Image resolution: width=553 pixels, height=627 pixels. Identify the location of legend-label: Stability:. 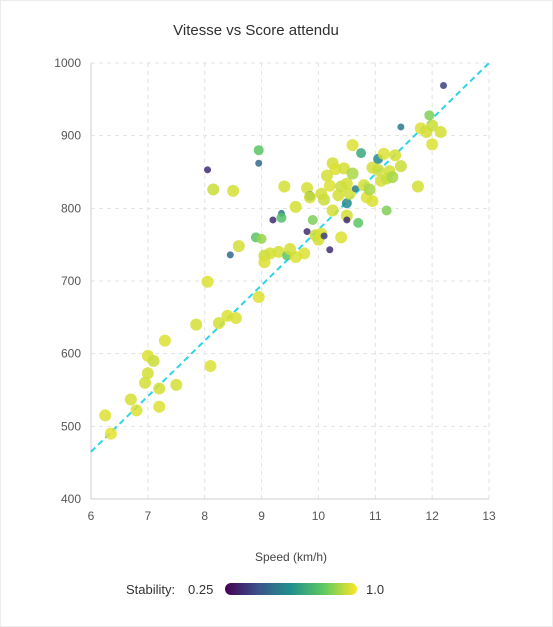
(150, 589).